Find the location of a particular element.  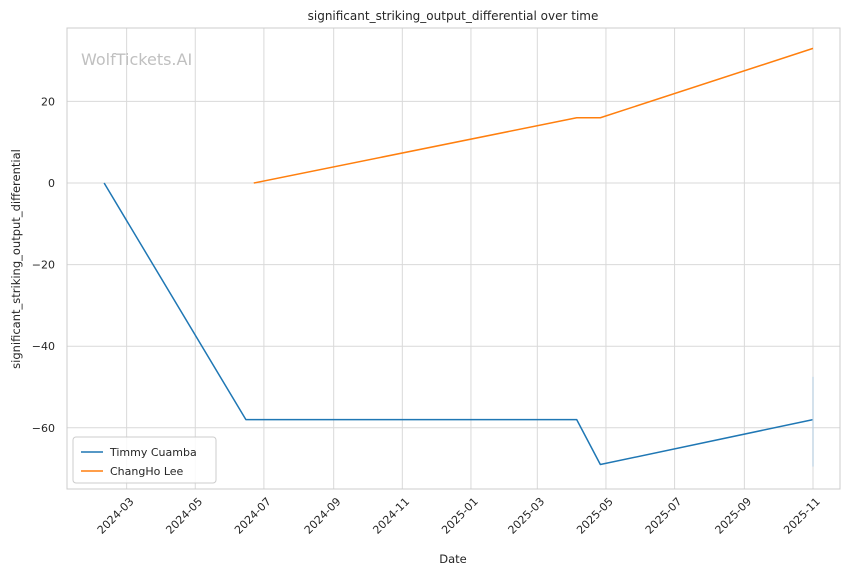

y-tick-label: 0 is located at coordinates (51, 183).